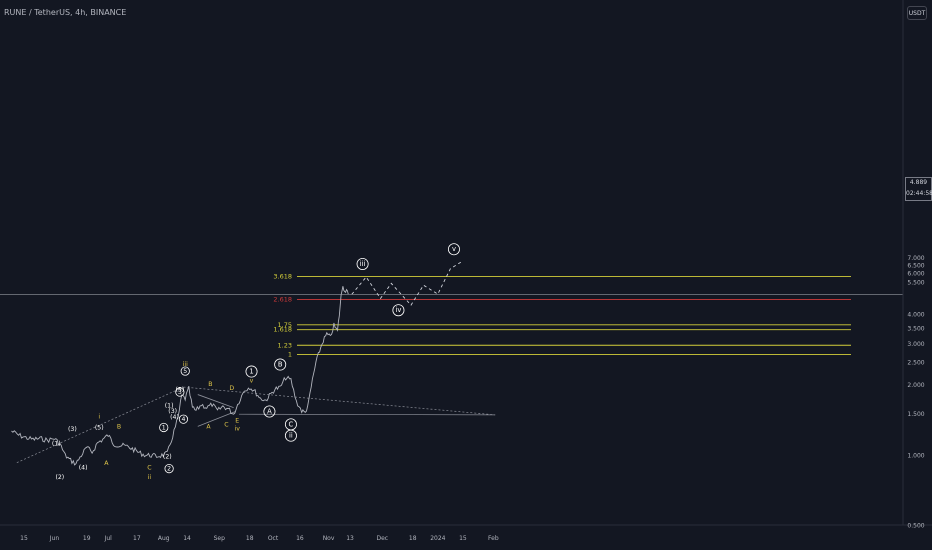 The image size is (932, 550). I want to click on time-tick-label: 13, so click(350, 538).